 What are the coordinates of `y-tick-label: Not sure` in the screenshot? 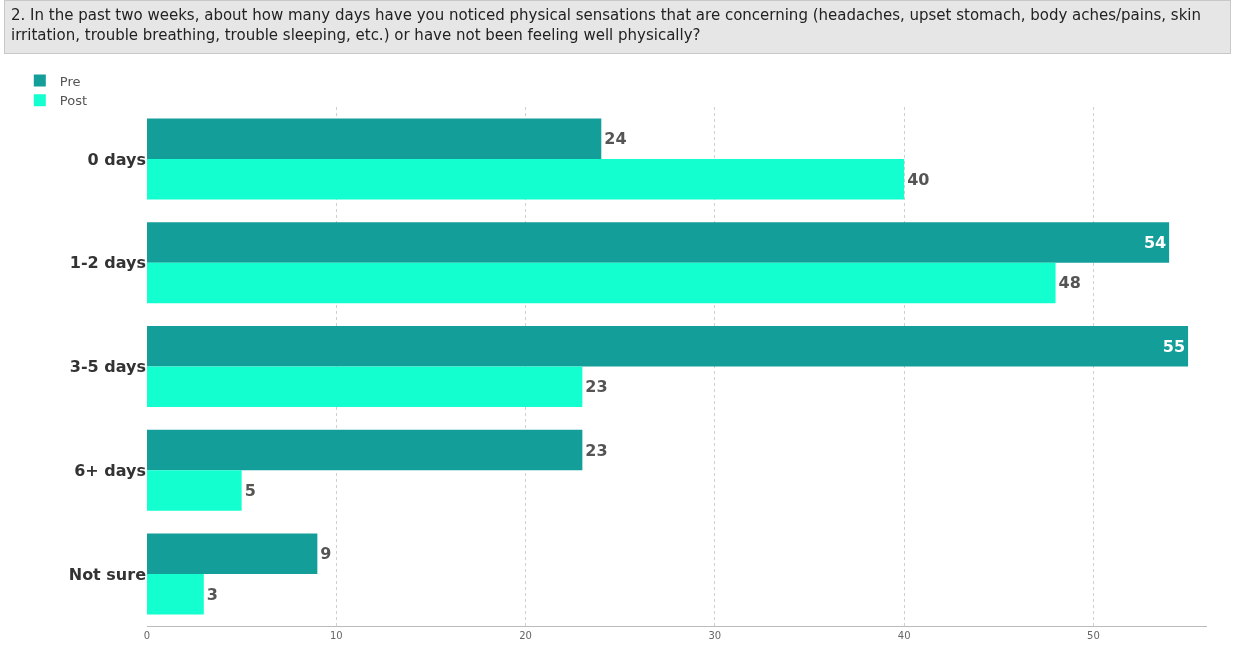 It's located at (107, 574).